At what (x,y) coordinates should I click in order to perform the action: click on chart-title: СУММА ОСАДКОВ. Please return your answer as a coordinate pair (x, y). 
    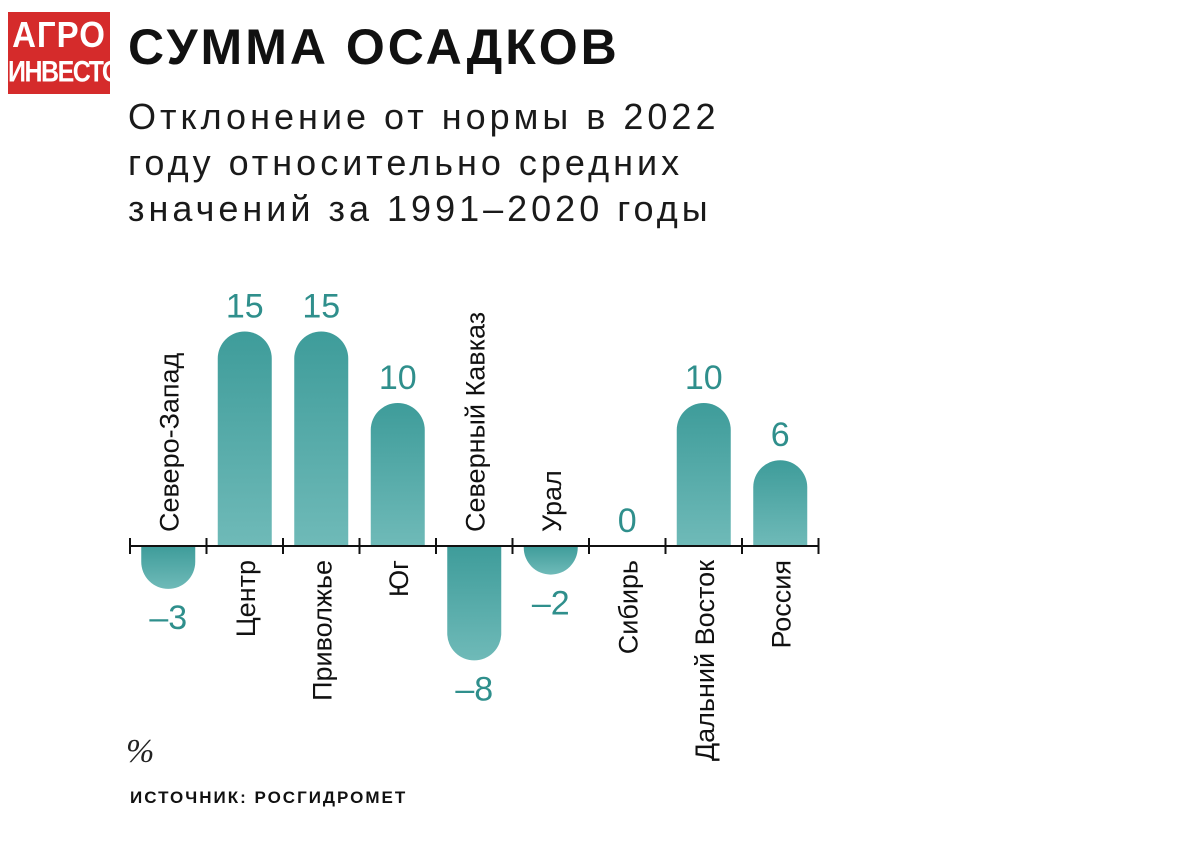
    Looking at the image, I should click on (374, 47).